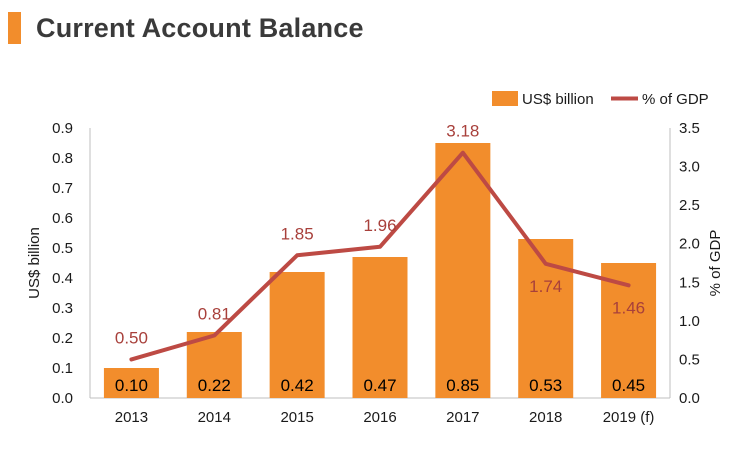 The image size is (747, 451). Describe the element at coordinates (62, 338) in the screenshot. I see `y-left-tick-label: 0.2` at that location.